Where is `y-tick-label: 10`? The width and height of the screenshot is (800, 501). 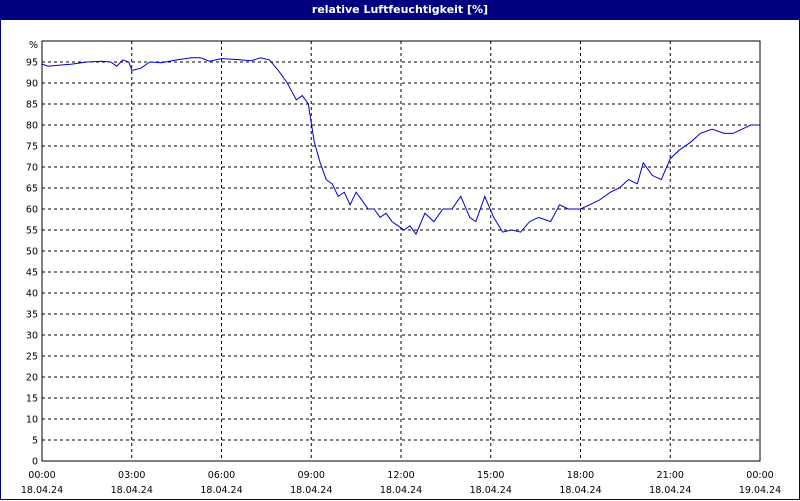
y-tick-label: 10 is located at coordinates (32, 420).